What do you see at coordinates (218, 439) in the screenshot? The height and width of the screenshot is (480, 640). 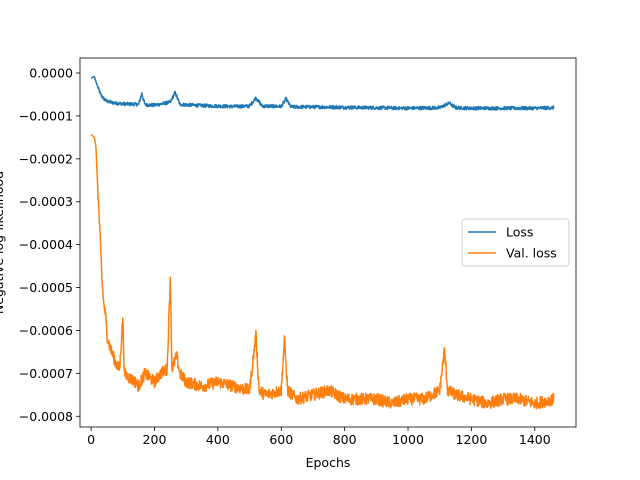 I see `x-tick-label: 400` at bounding box center [218, 439].